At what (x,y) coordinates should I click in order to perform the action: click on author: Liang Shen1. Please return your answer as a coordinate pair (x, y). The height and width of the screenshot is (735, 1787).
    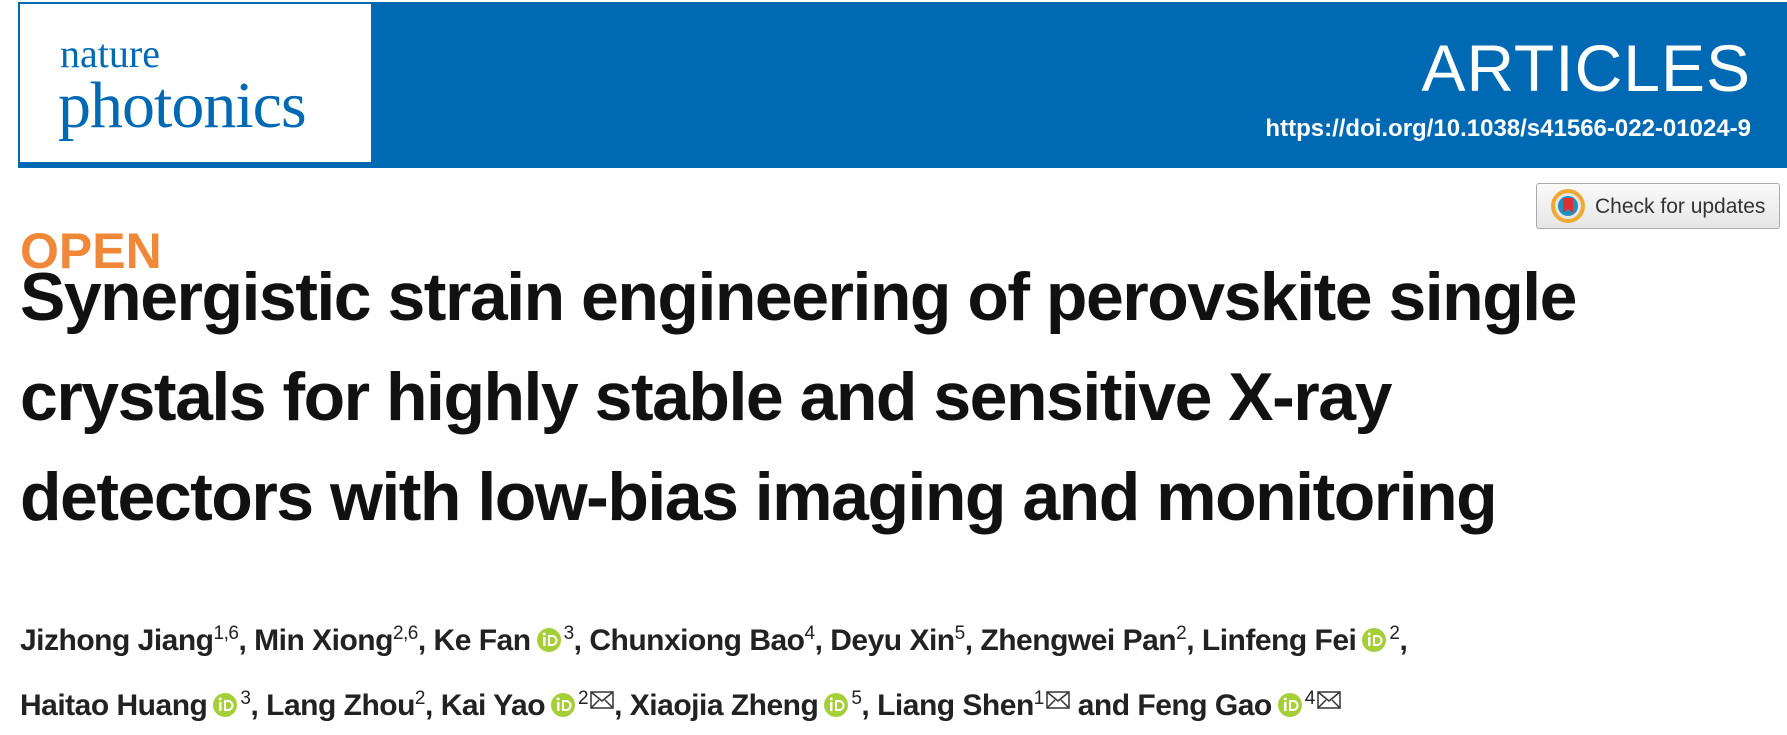
    Looking at the image, I should click on (973, 705).